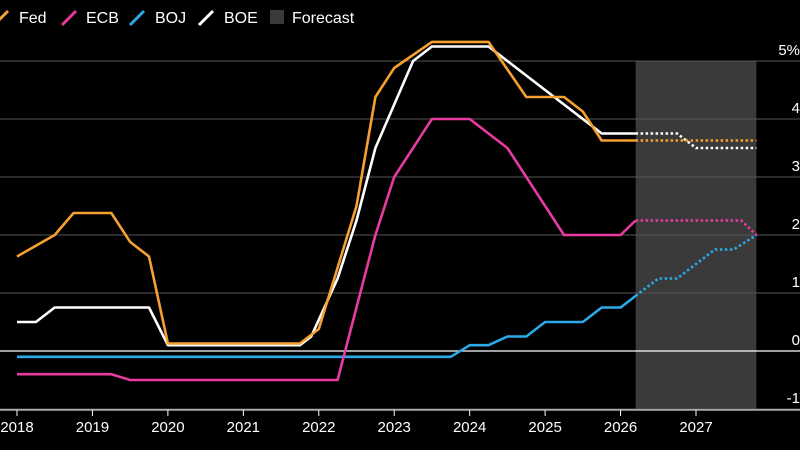 This screenshot has width=800, height=450. What do you see at coordinates (696, 141) in the screenshot?
I see `forecast-line-boe` at bounding box center [696, 141].